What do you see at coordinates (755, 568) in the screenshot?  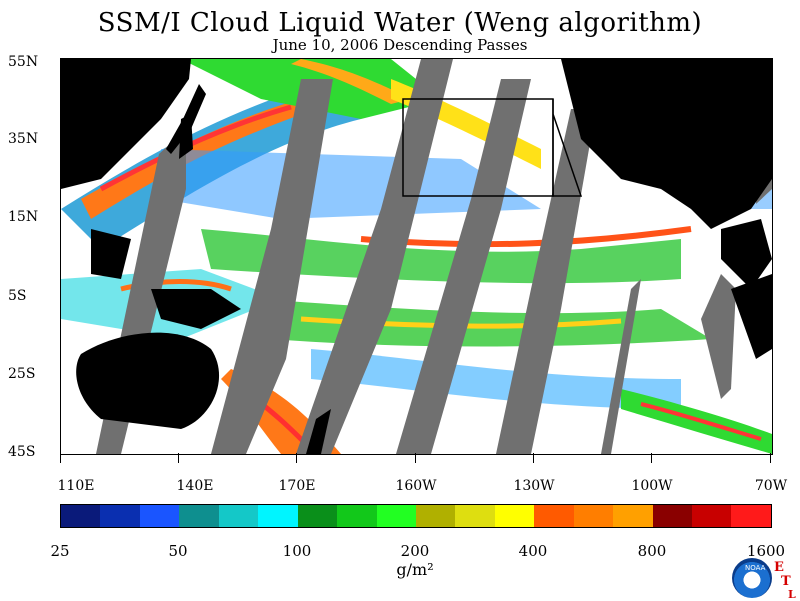 I see `noaa-logo-text: NOAA` at bounding box center [755, 568].